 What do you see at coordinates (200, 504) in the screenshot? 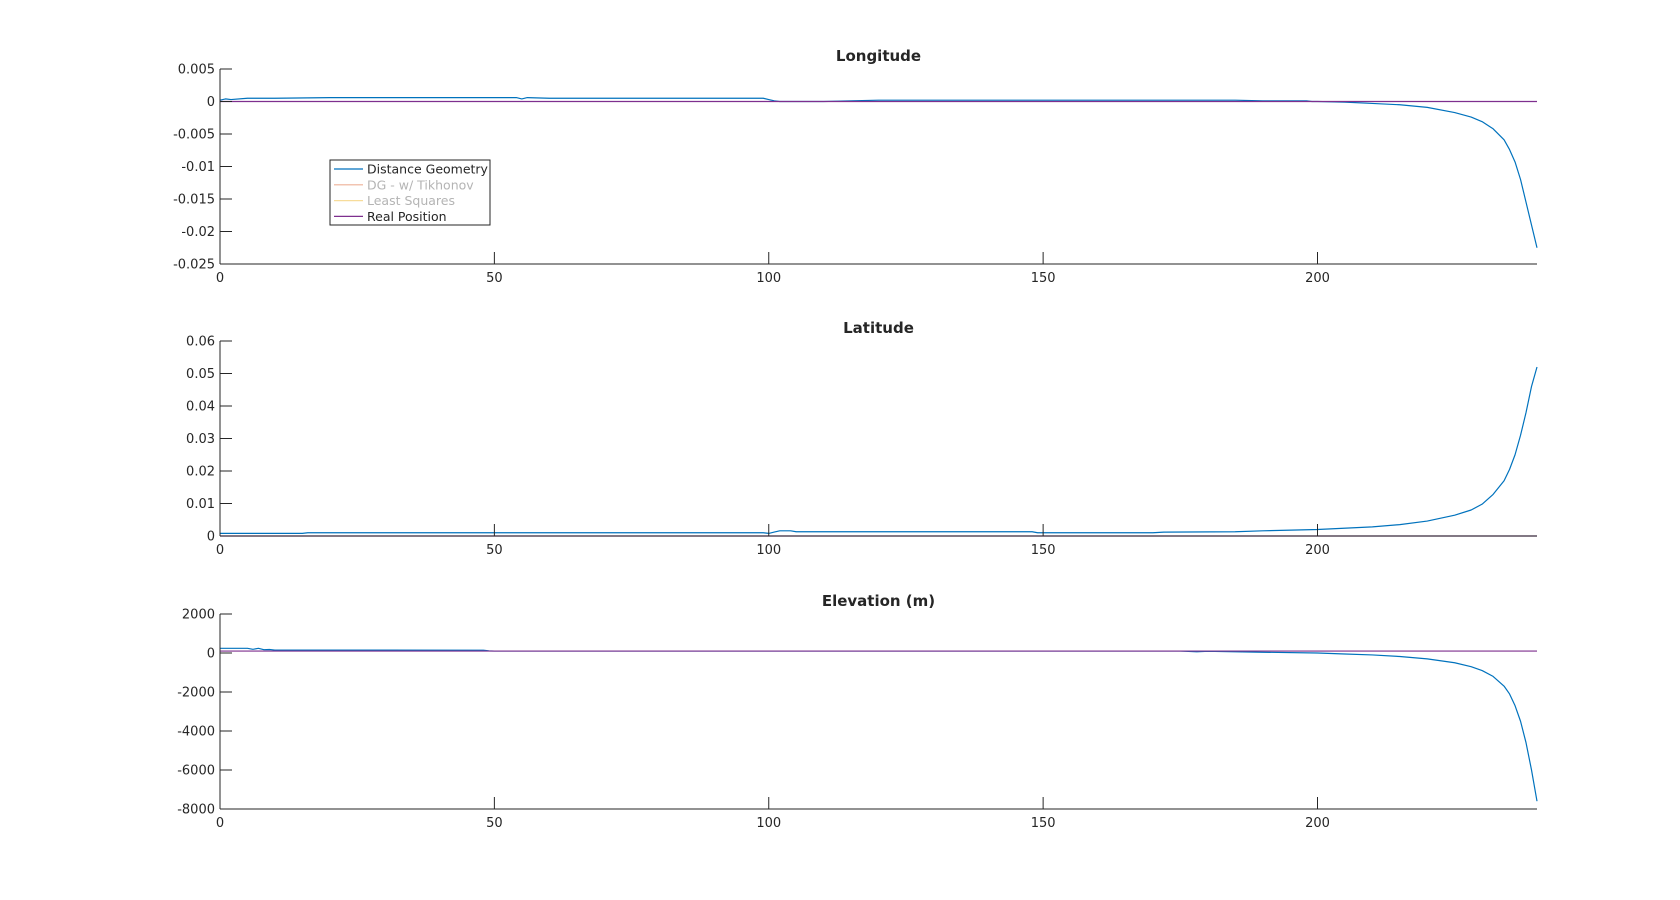
I see `y-tick-label: 0.01` at bounding box center [200, 504].